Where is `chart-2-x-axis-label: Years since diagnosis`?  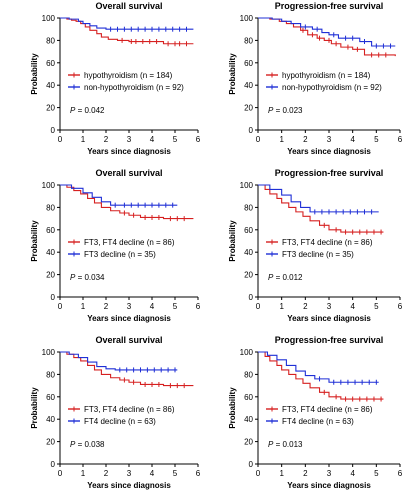 chart-2-x-axis-label: Years since diagnosis is located at coordinates (329, 151).